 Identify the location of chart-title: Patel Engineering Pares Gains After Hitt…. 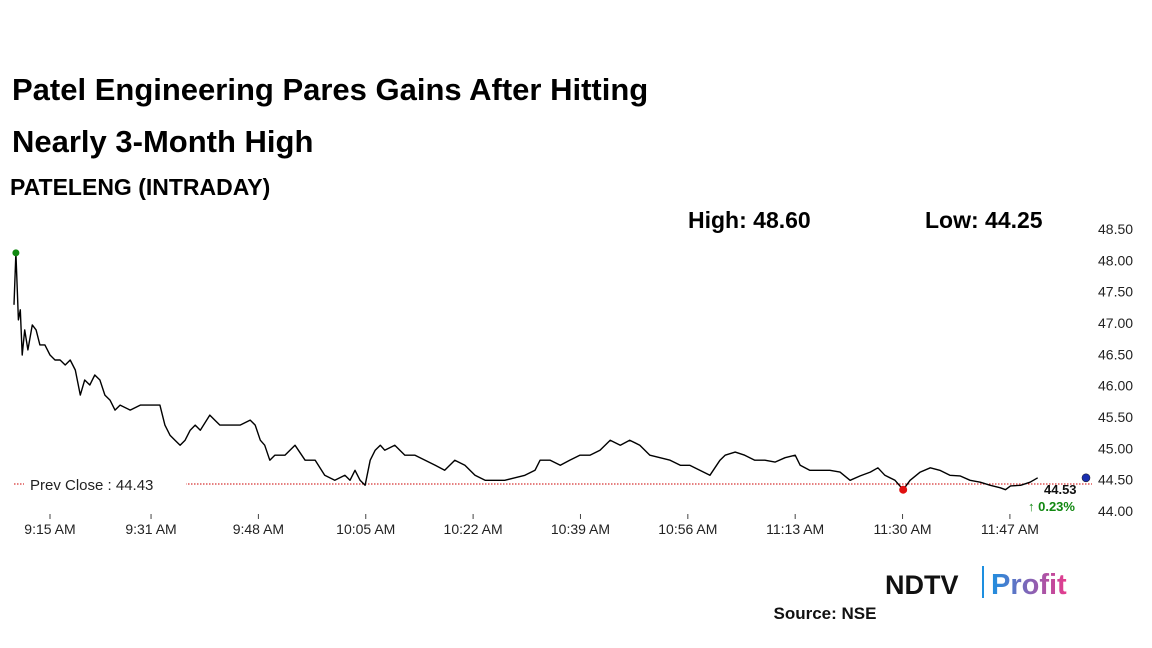
(330, 89).